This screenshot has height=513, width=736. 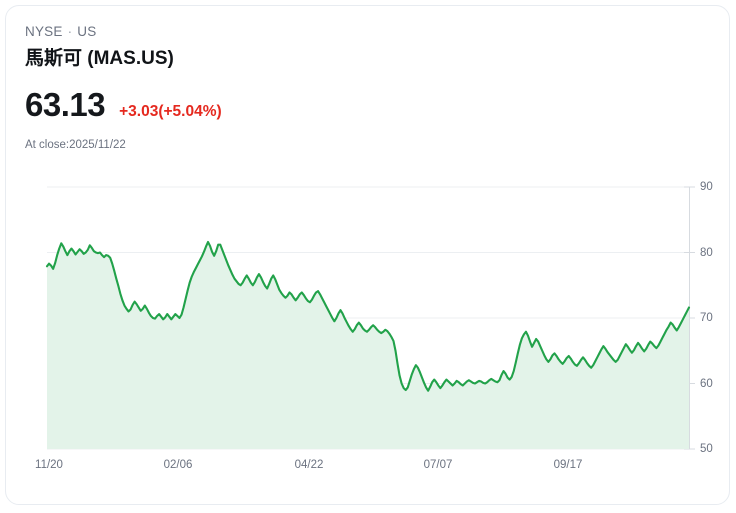 What do you see at coordinates (75, 145) in the screenshot?
I see `close-timestamp: At close:2025/11/22` at bounding box center [75, 145].